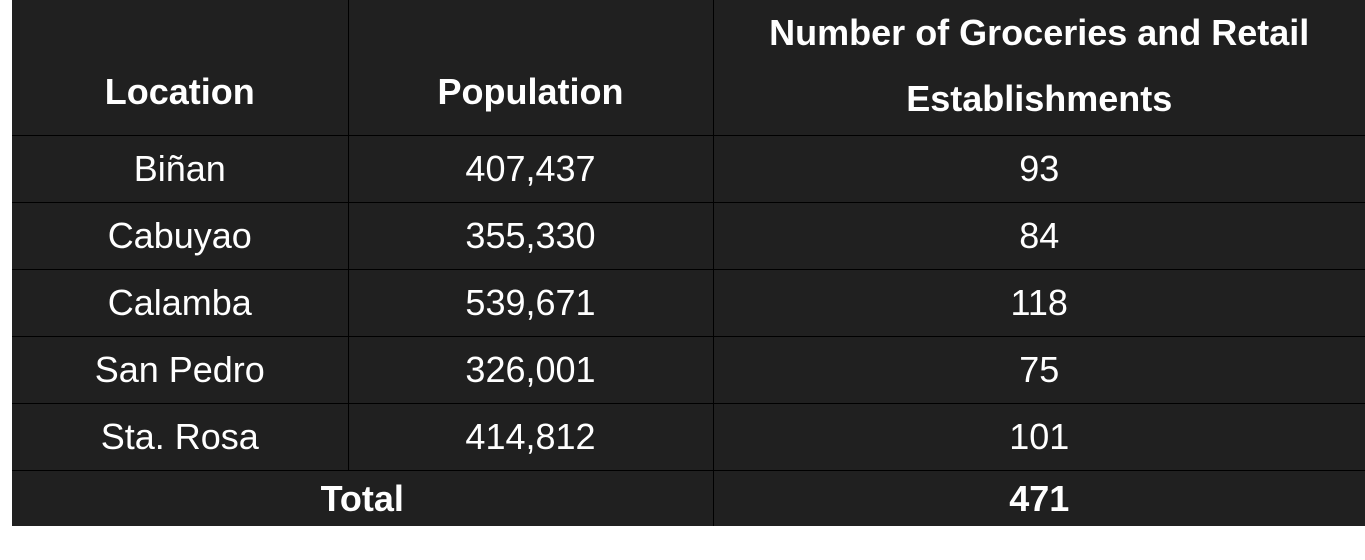 Image resolution: width=1365 pixels, height=560 pixels. I want to click on column-header-location: Location, so click(180, 68).